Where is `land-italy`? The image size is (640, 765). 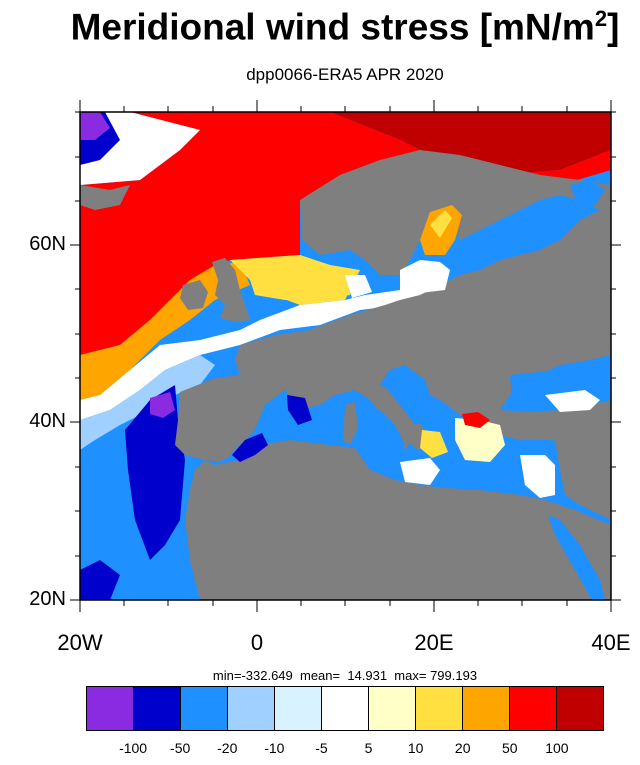 land-italy is located at coordinates (405, 417).